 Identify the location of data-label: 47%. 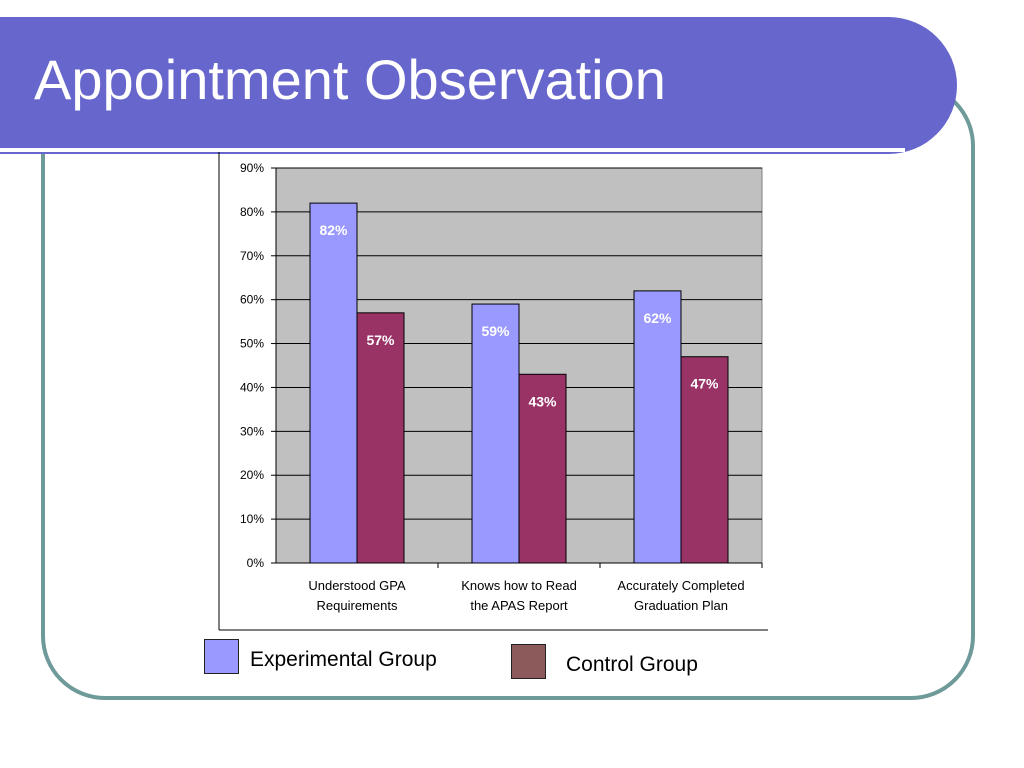
(704, 384).